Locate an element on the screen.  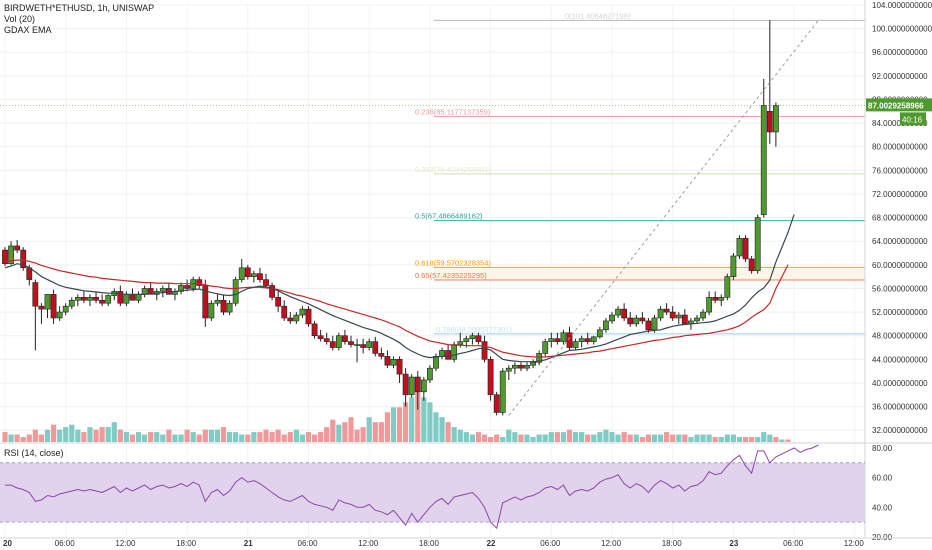
volume-indicator-label: Vol (20) is located at coordinates (20, 19).